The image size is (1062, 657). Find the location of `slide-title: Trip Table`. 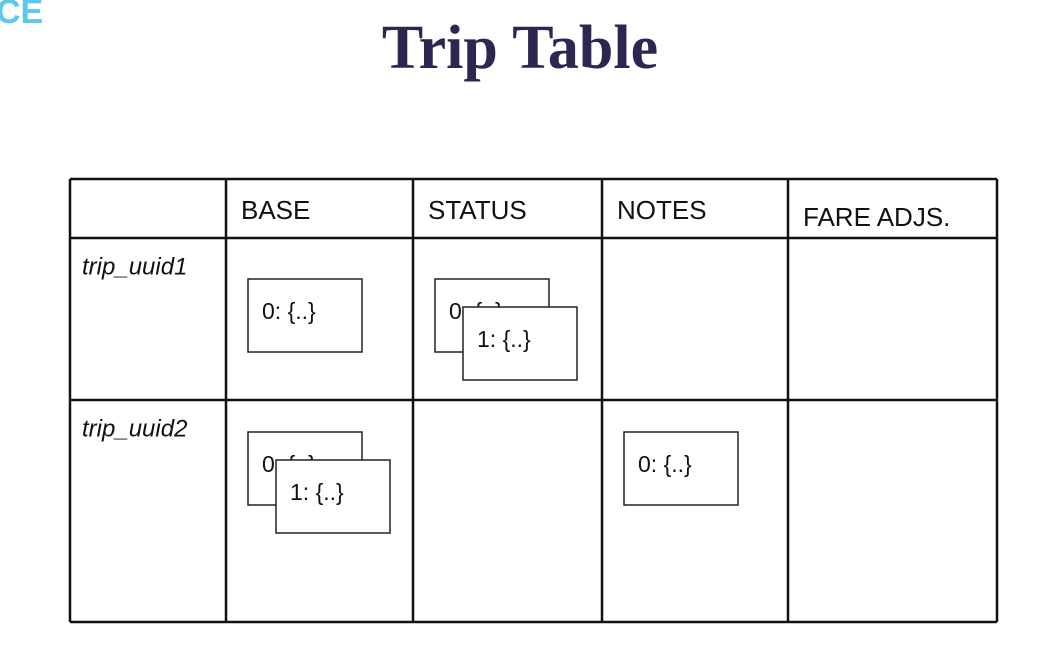

slide-title: Trip Table is located at coordinates (520, 48).